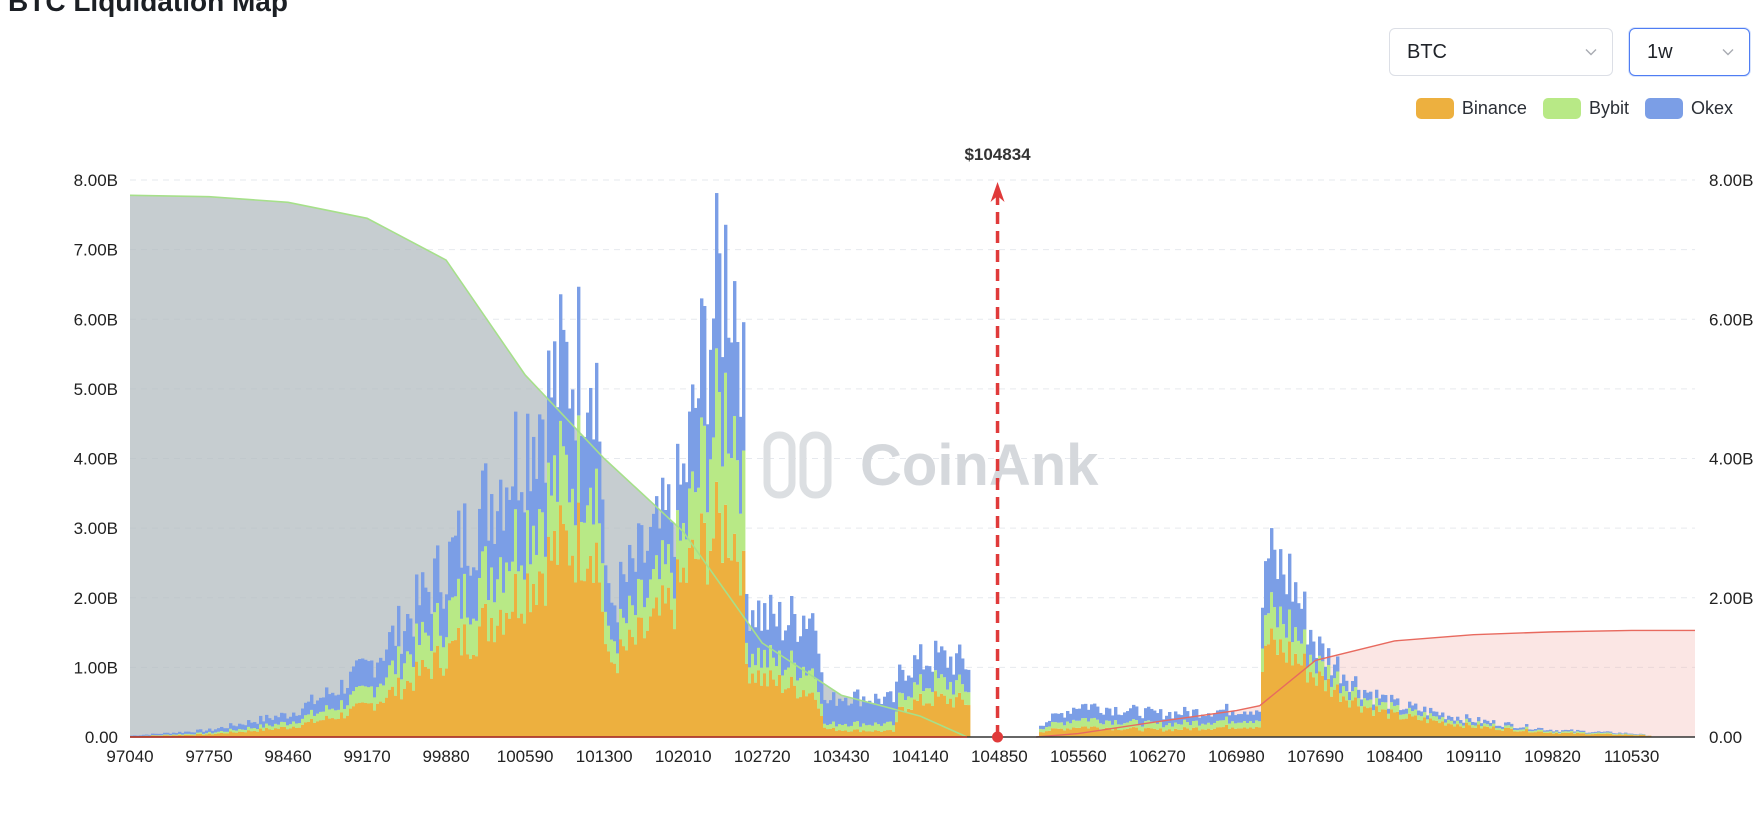 This screenshot has height=829, width=1753. I want to click on period-select-value: 1w, so click(1660, 51).